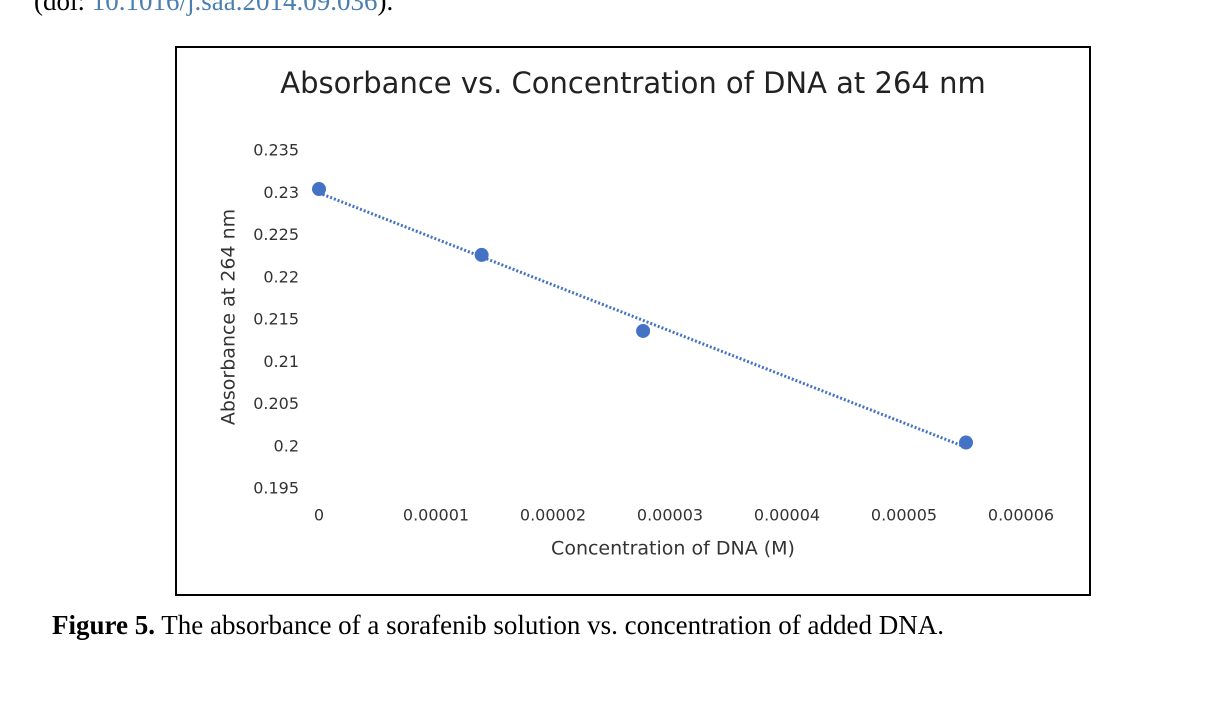  I want to click on doi-link: 10.1016/j.saa.2014.09.036, so click(234, 8).